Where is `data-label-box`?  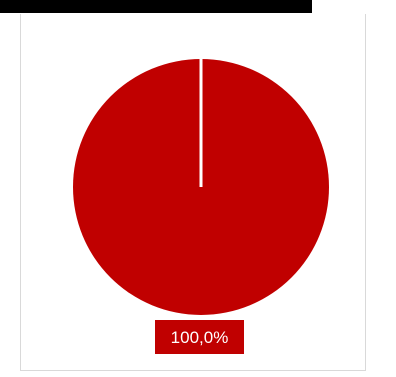 data-label-box is located at coordinates (199, 337).